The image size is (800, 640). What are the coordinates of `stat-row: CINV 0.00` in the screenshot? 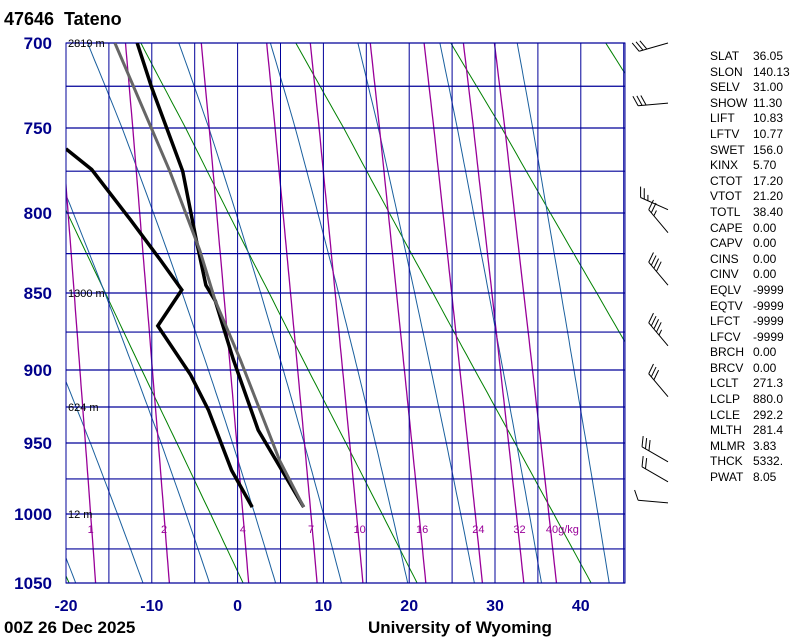 It's located at (750, 275).